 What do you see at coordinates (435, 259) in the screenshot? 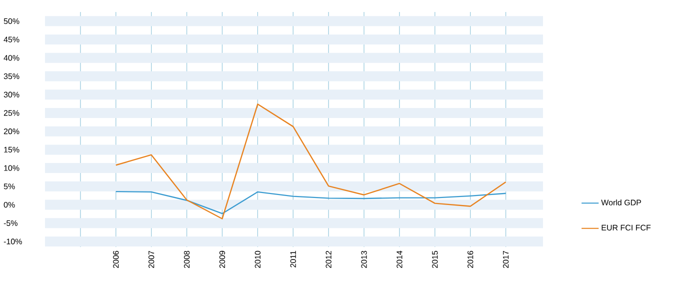
I see `x-tick-label: 2015` at bounding box center [435, 259].